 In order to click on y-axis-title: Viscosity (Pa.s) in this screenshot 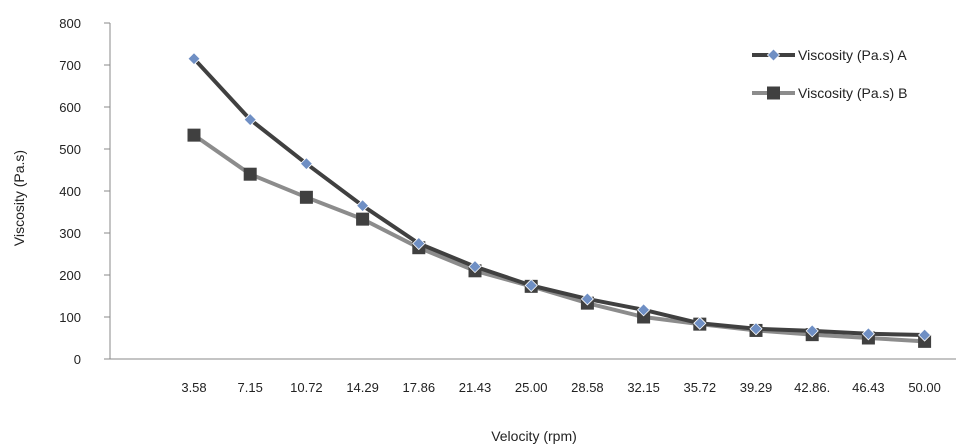, I will do `click(19, 198)`.